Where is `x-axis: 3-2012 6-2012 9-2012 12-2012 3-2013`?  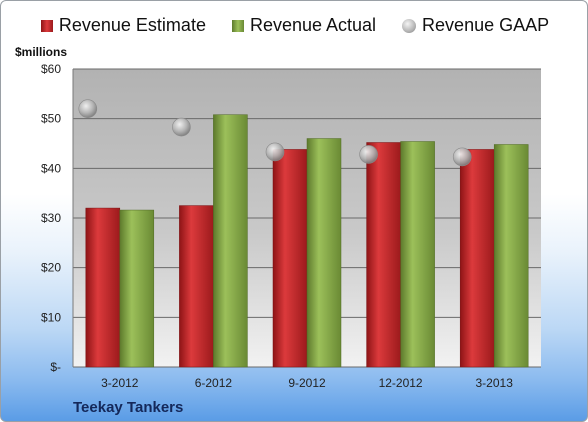
x-axis: 3-2012 6-2012 9-2012 12-2012 3-2013 is located at coordinates (307, 383).